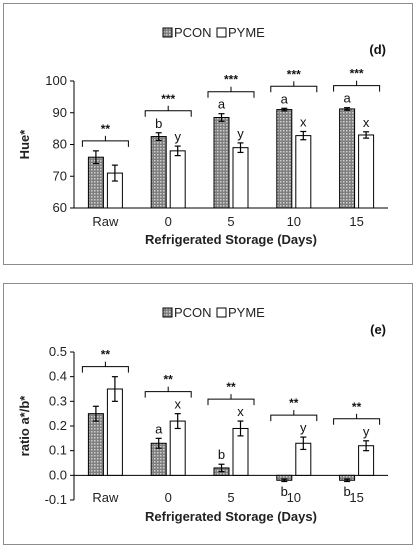 The width and height of the screenshot is (417, 550). What do you see at coordinates (58, 474) in the screenshot?
I see `y-tick-label: 0.0` at bounding box center [58, 474].